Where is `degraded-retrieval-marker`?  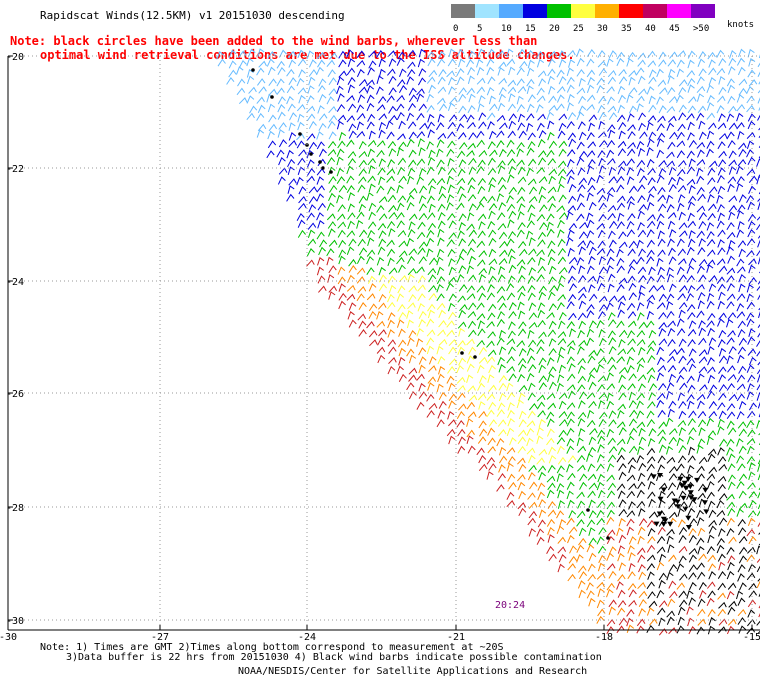 degraded-retrieval-marker is located at coordinates (588, 510).